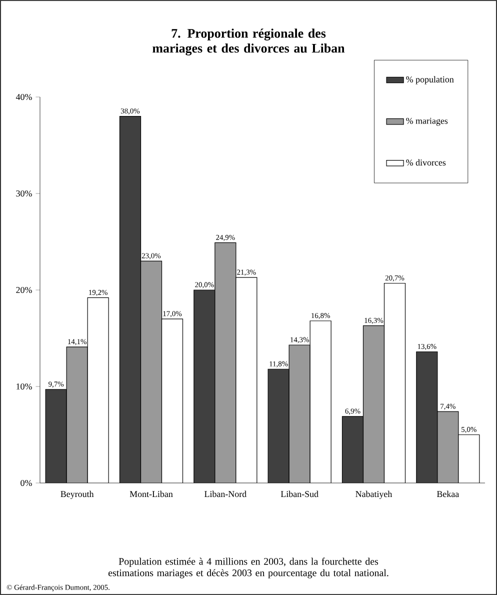 The height and width of the screenshot is (595, 497). Describe the element at coordinates (24, 386) in the screenshot. I see `y-tick-label: 10%` at that location.